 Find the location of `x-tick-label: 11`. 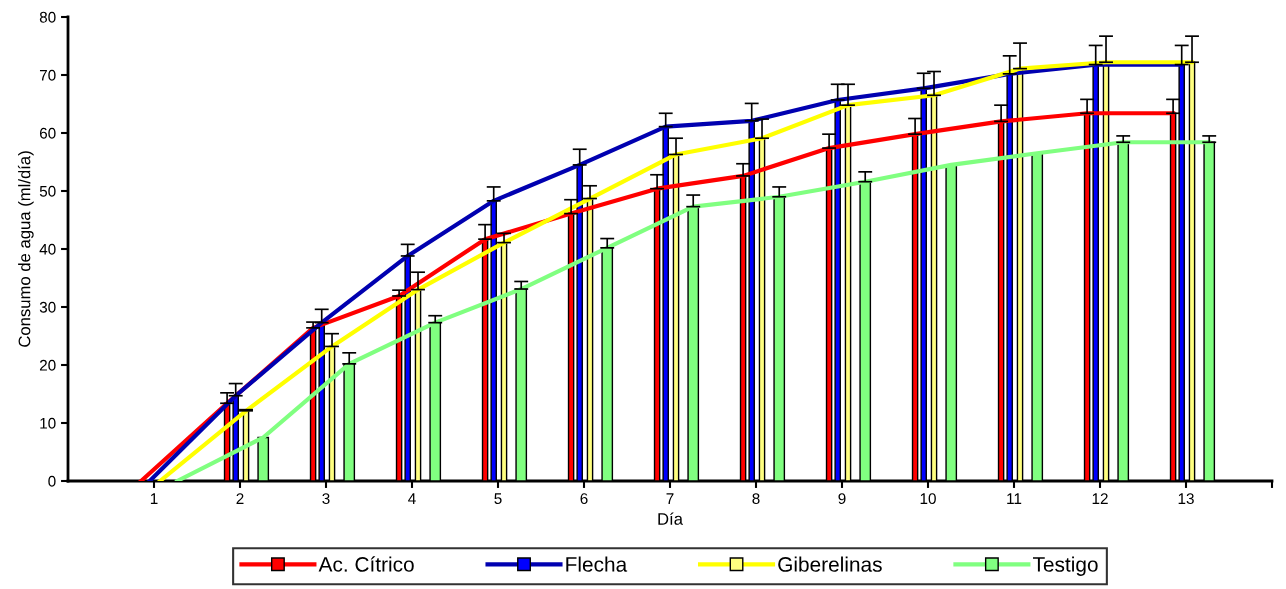

x-tick-label: 11 is located at coordinates (1014, 498).